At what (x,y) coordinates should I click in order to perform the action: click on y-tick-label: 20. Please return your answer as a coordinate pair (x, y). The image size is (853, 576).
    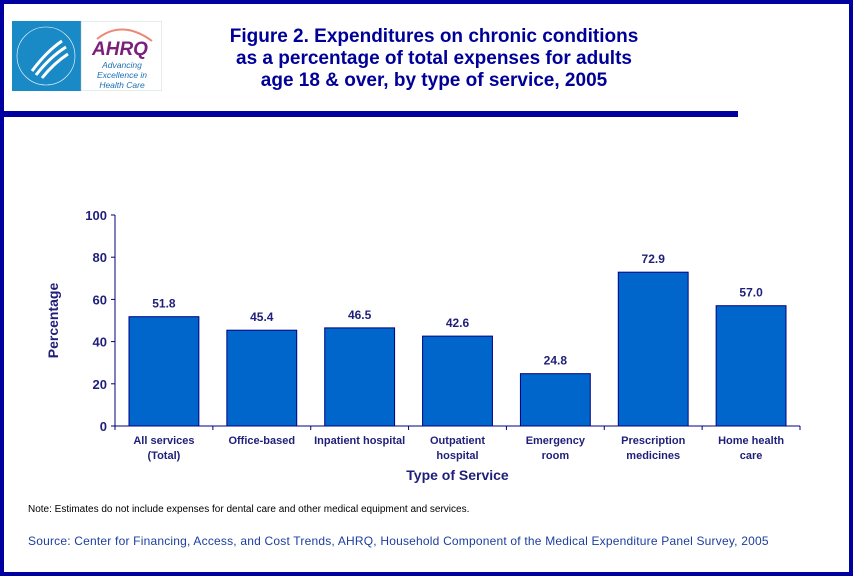
    Looking at the image, I should click on (100, 384).